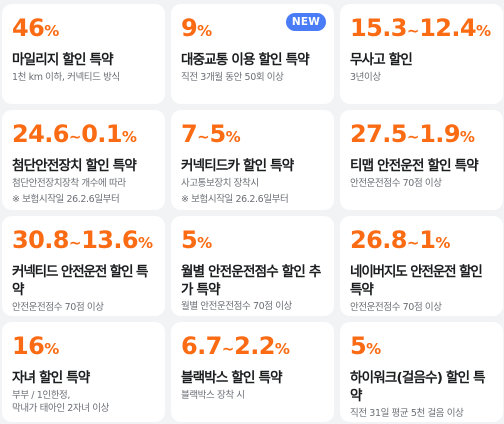 The height and width of the screenshot is (424, 504). I want to click on discount-card-public-transit: 9% NEW 대중교통 이용 할인 특약 직전 3개월 동안 50회 이상, so click(252, 54).